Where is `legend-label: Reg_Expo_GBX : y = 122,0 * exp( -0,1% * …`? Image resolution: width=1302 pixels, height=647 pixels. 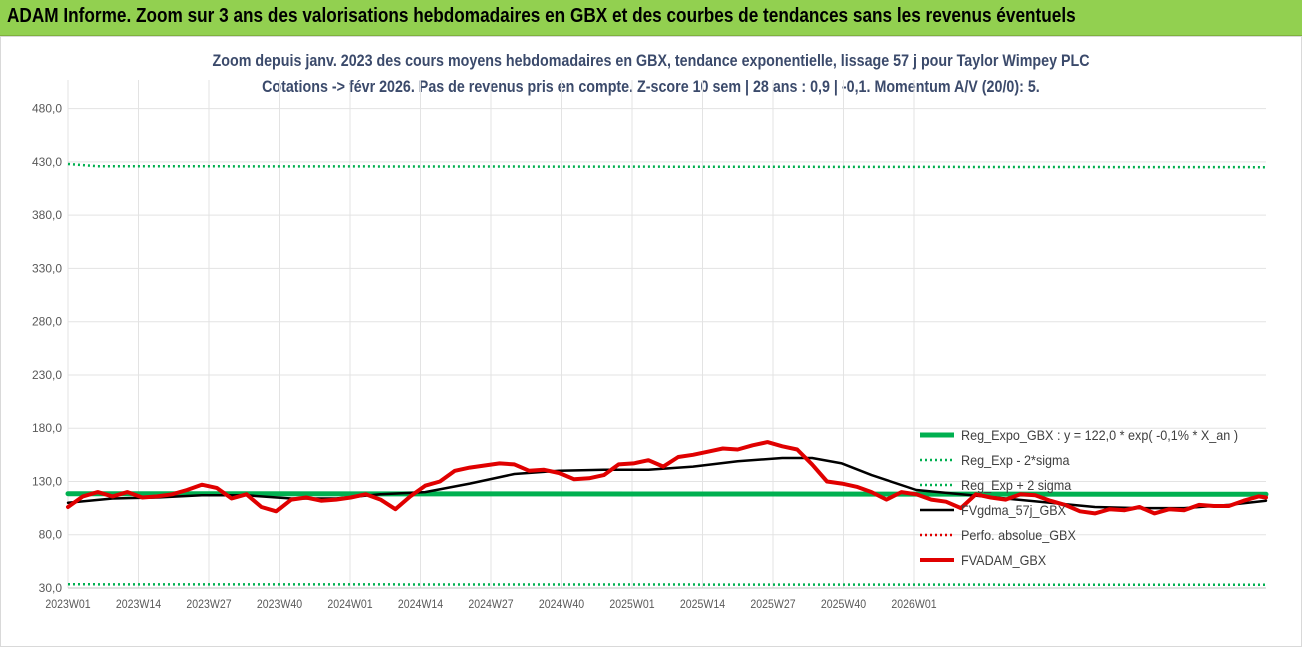
legend-label: Reg_Expo_GBX : y = 122,0 * exp( -0,1% * … is located at coordinates (1100, 435).